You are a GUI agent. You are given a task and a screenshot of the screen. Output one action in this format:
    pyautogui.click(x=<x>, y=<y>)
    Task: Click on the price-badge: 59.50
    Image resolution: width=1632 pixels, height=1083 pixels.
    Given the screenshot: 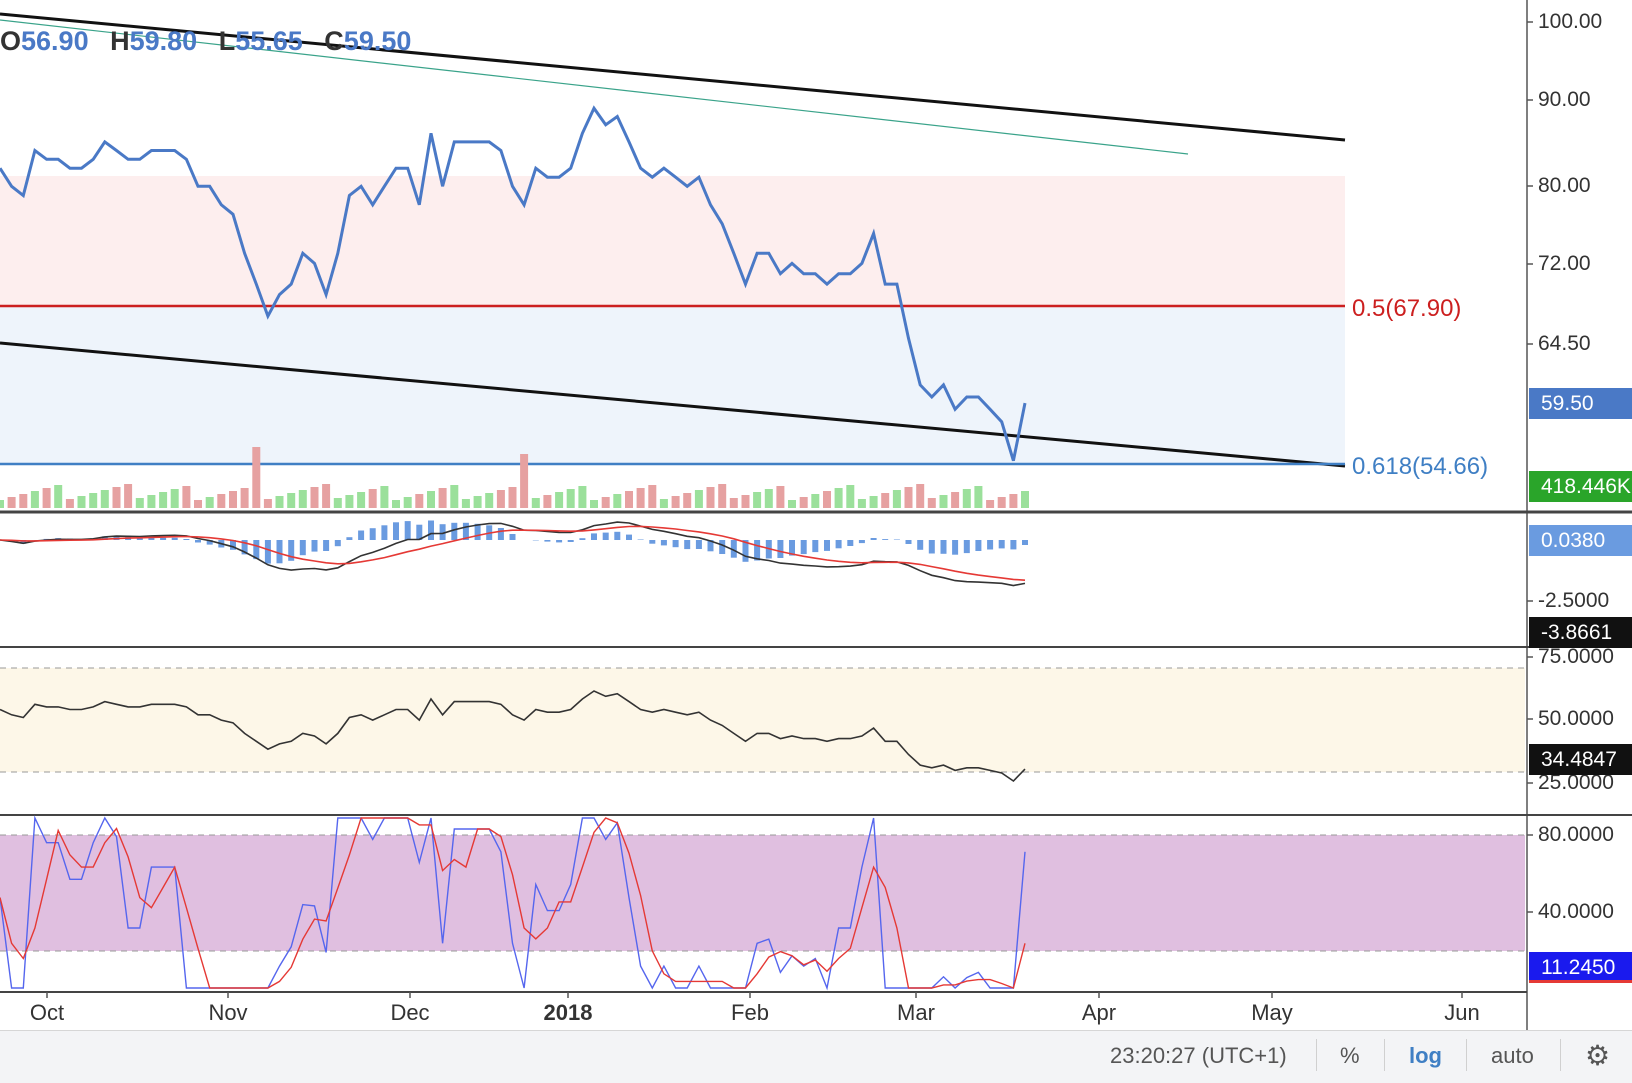 What is the action you would take?
    pyautogui.click(x=1580, y=403)
    